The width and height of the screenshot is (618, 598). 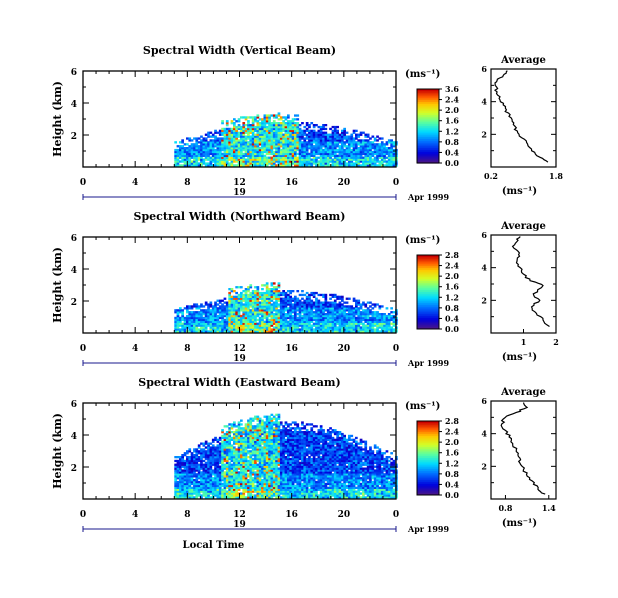 I want to click on colorbar-tick-label: 2.4, so click(x=452, y=266).